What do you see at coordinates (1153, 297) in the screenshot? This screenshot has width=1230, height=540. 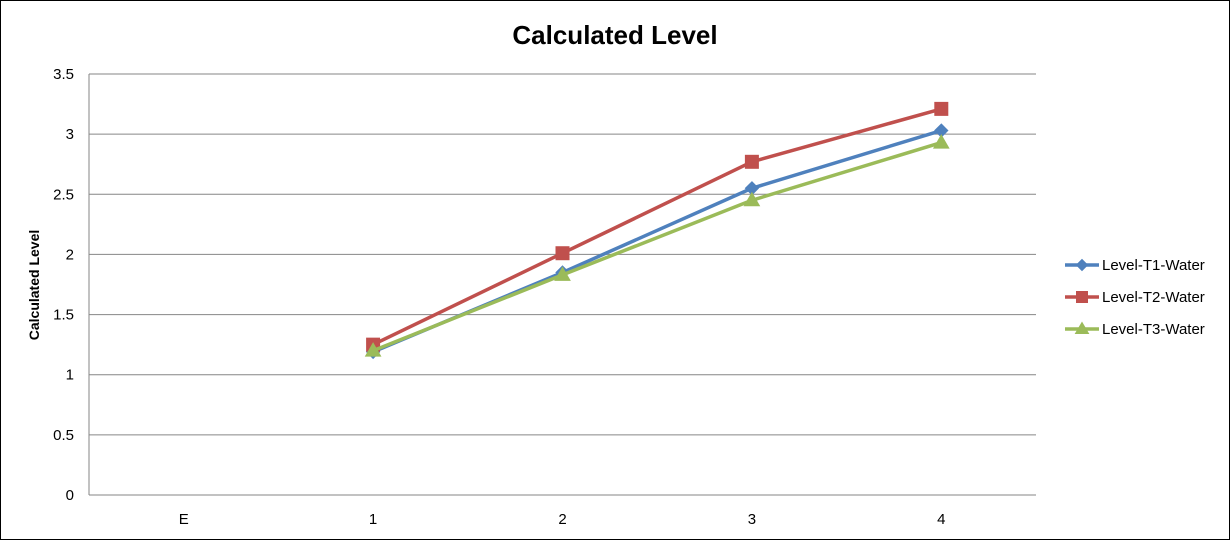 I see `legend-label: Level-T2-Water` at bounding box center [1153, 297].